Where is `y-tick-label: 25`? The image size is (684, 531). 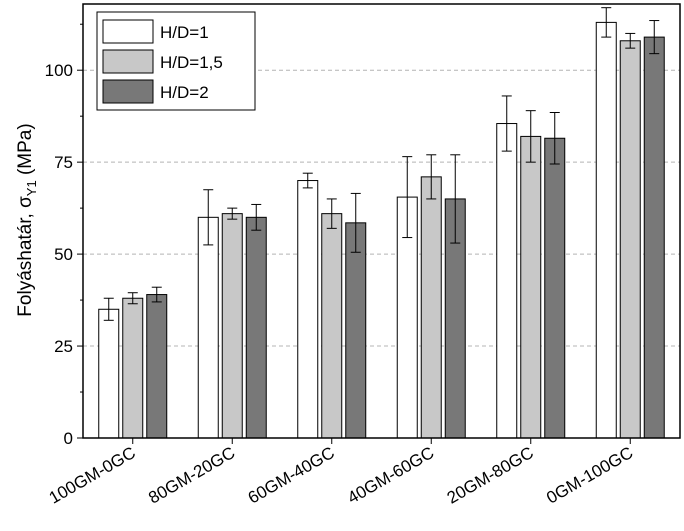 y-tick-label: 25 is located at coordinates (63, 346).